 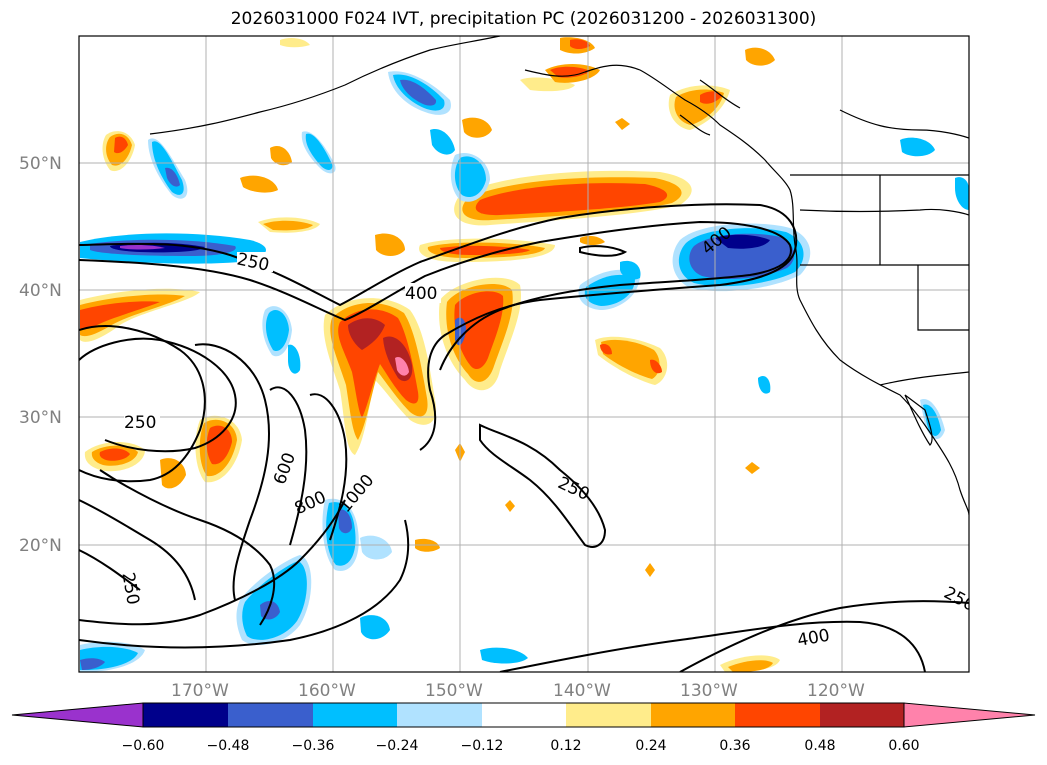 What do you see at coordinates (143, 746) in the screenshot?
I see `colorbar-tick-label: −0.60` at bounding box center [143, 746].